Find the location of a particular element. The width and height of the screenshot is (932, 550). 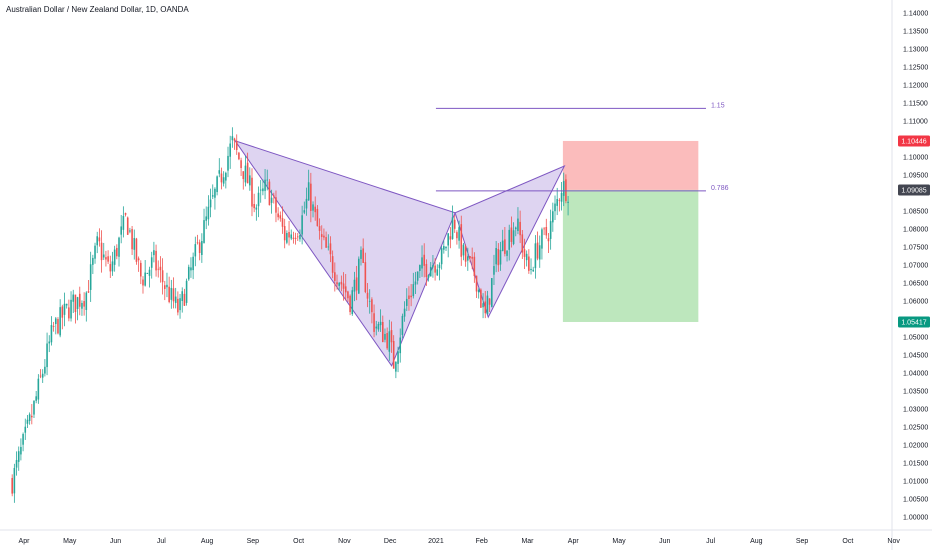

y-tick-label: 1.09500 is located at coordinates (915, 176).